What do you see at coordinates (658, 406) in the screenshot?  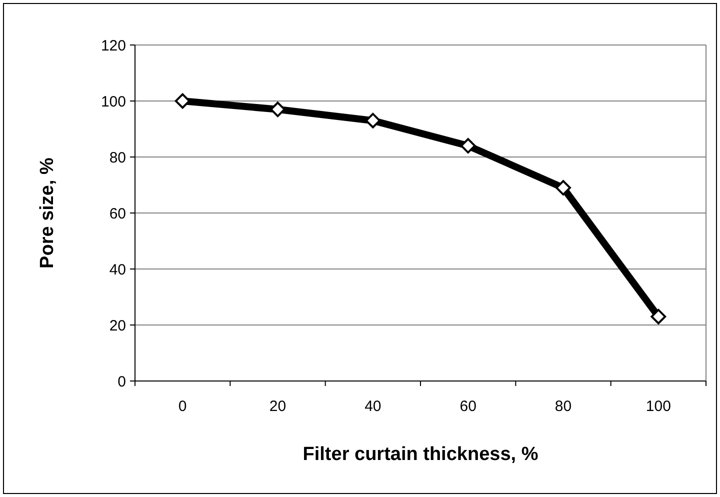 I see `x-tick-label: 100` at bounding box center [658, 406].